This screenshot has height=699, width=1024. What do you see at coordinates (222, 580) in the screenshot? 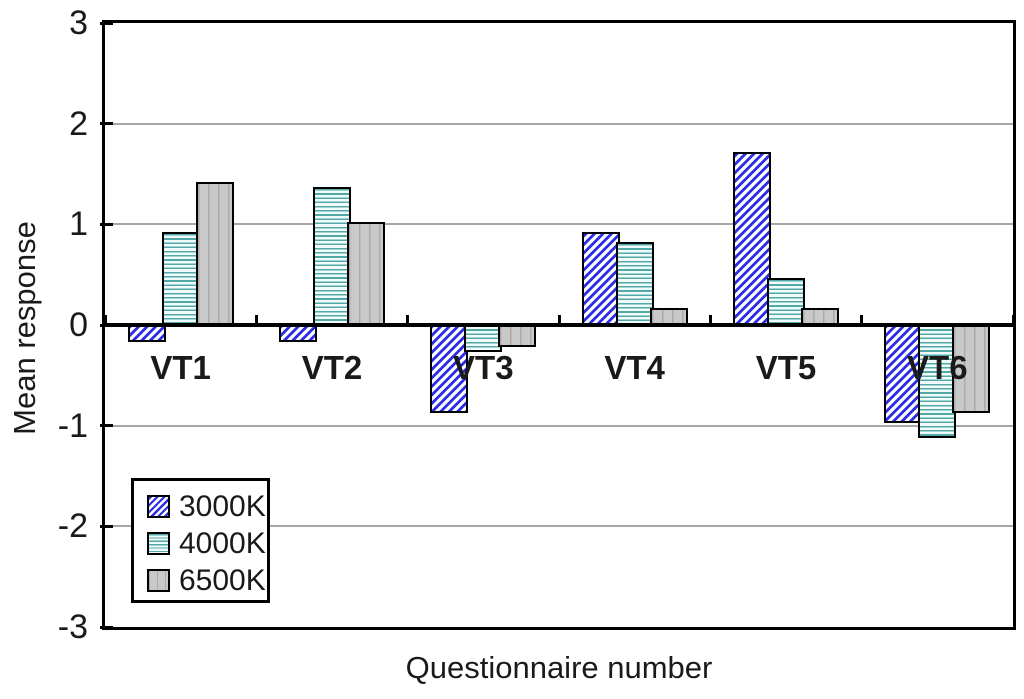
I see `legend-label: 6500K` at bounding box center [222, 580].